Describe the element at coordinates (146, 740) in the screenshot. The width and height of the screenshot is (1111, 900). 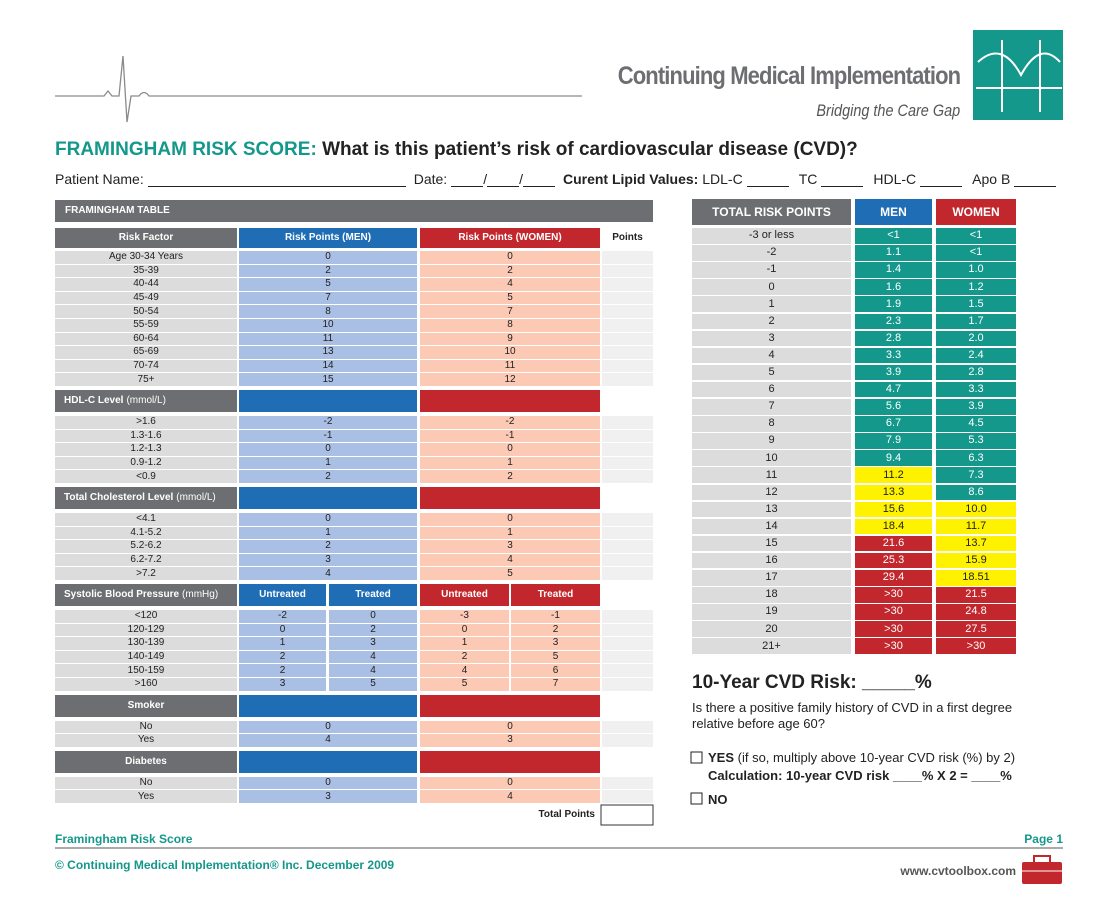
I see `row-label: Yes` at that location.